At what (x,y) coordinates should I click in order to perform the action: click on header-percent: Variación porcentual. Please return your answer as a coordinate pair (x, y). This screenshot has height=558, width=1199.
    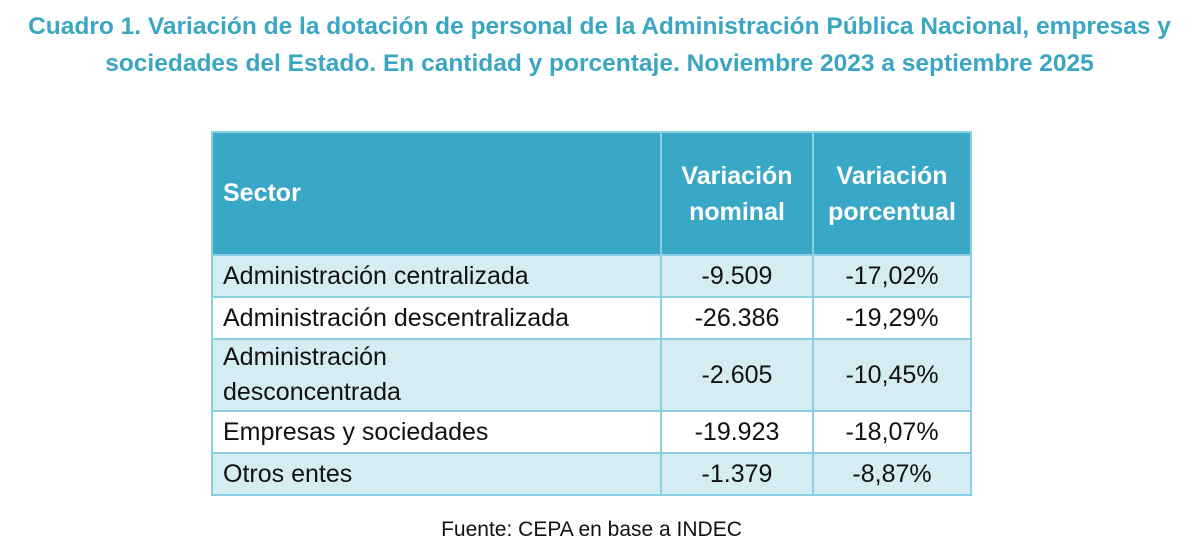
    Looking at the image, I should click on (892, 193).